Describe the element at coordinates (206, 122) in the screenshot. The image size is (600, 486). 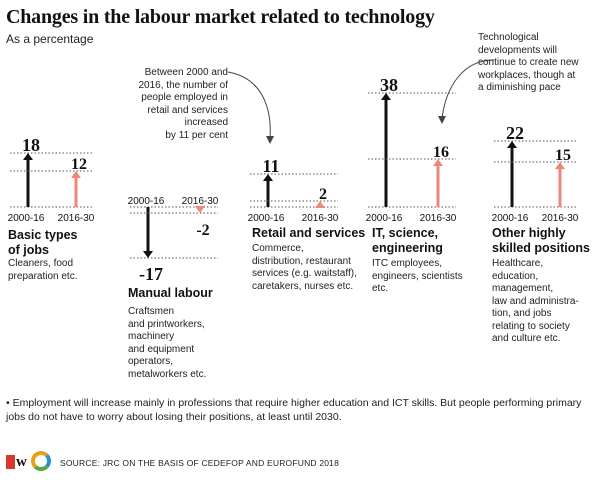
I see `annotation-line: increased` at that location.